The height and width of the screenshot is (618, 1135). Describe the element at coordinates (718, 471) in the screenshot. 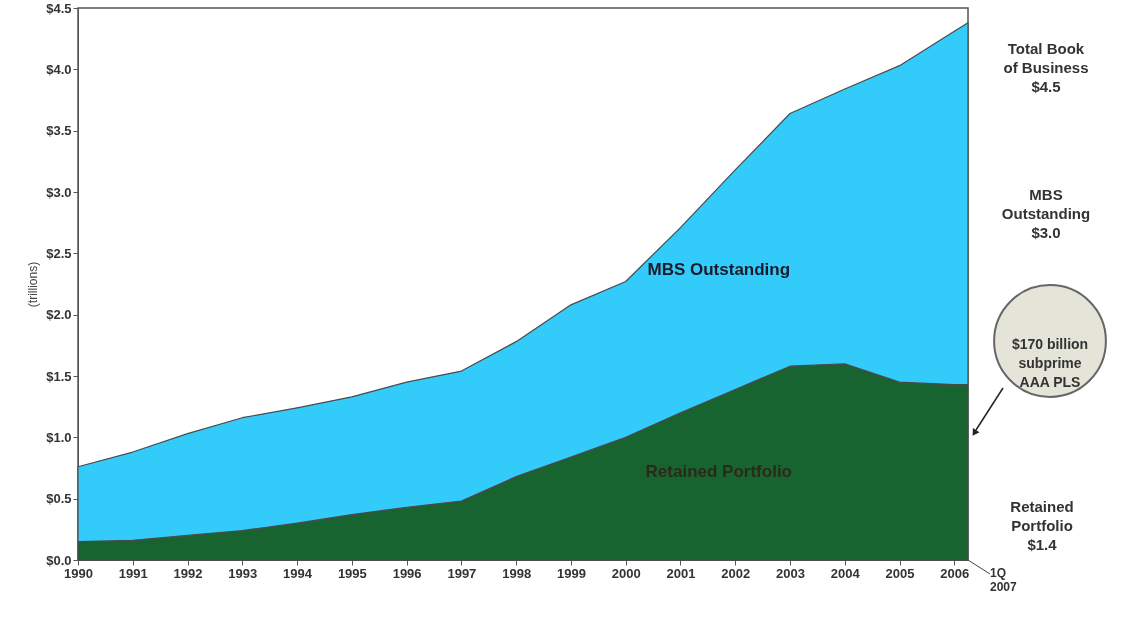

I see `series-label: Retained Portfolio` at that location.